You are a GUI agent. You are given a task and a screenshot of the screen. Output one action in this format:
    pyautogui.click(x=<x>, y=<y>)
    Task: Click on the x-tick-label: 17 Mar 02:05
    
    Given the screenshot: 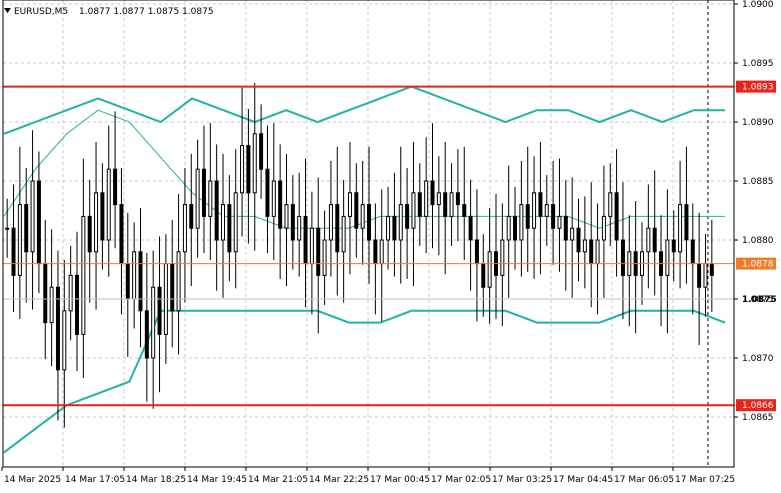 What is the action you would take?
    pyautogui.click(x=461, y=480)
    